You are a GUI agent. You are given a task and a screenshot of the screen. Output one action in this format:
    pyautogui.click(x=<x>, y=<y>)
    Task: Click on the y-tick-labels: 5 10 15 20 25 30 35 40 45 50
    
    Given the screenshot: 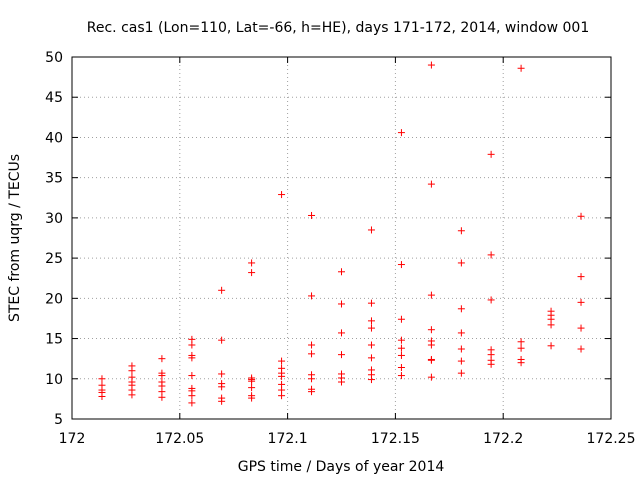 What is the action you would take?
    pyautogui.click(x=54, y=239)
    